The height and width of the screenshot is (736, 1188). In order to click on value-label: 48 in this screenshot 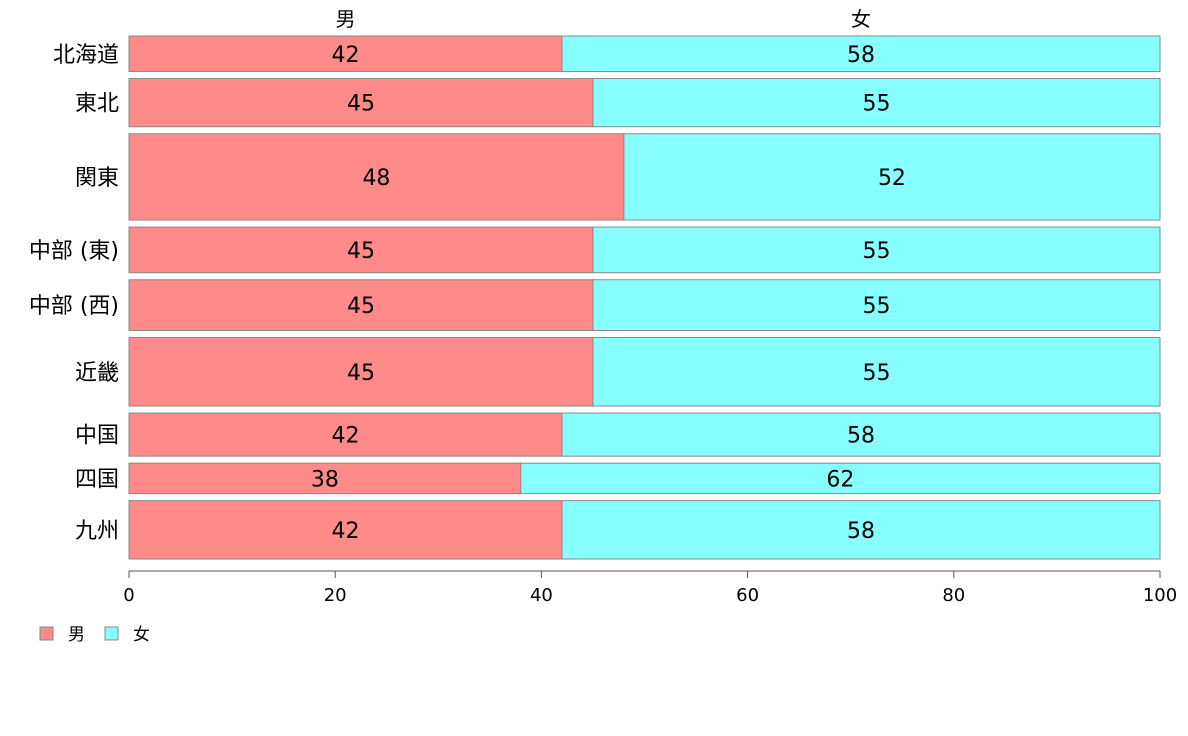, I will do `click(376, 178)`.